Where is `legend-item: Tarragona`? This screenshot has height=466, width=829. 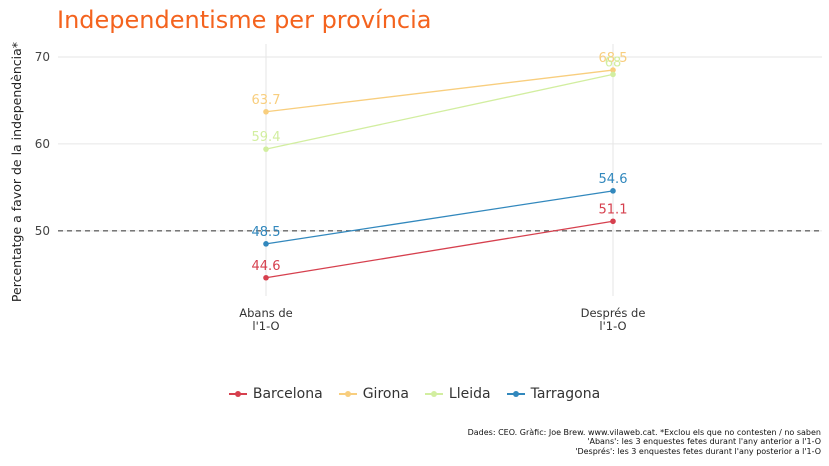
legend-item: Tarragona is located at coordinates (553, 394).